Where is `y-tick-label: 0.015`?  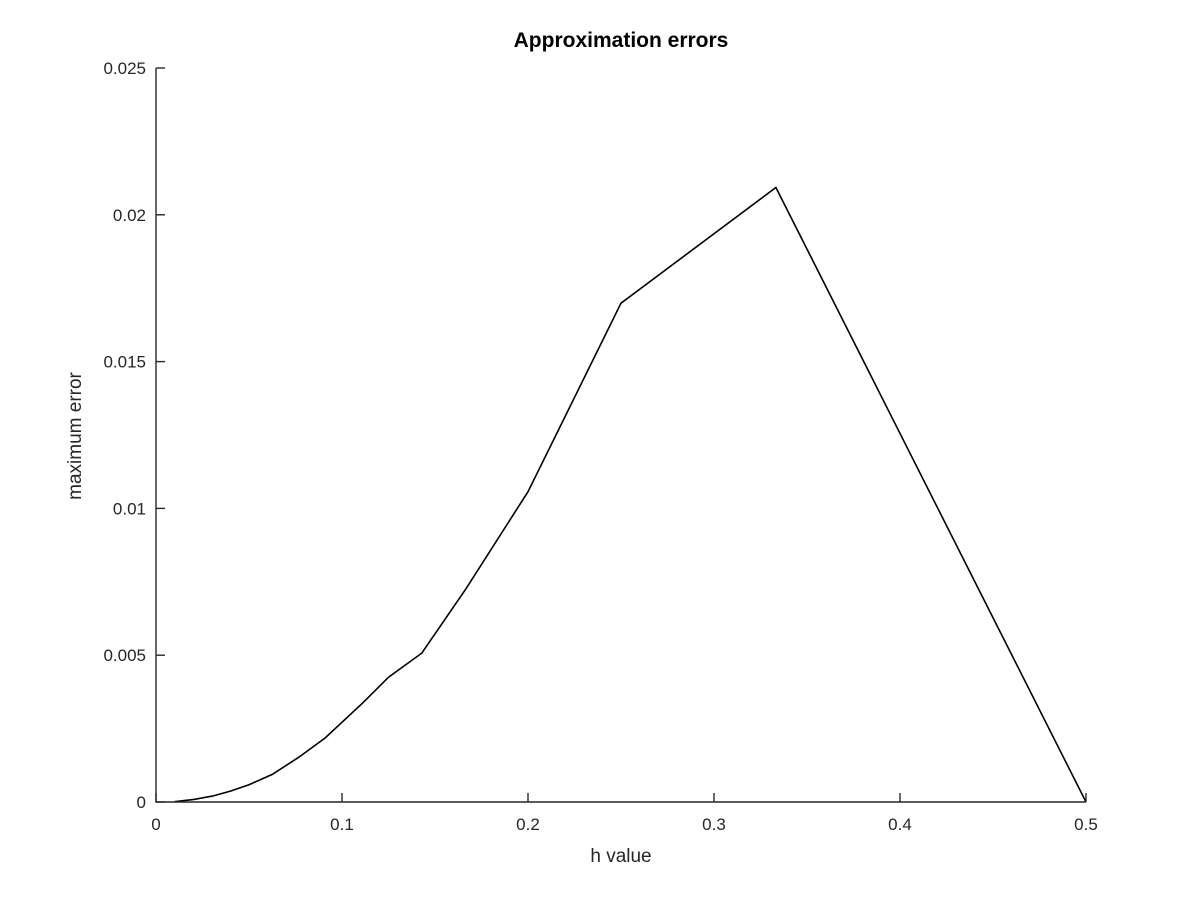 y-tick-label: 0.015 is located at coordinates (124, 362).